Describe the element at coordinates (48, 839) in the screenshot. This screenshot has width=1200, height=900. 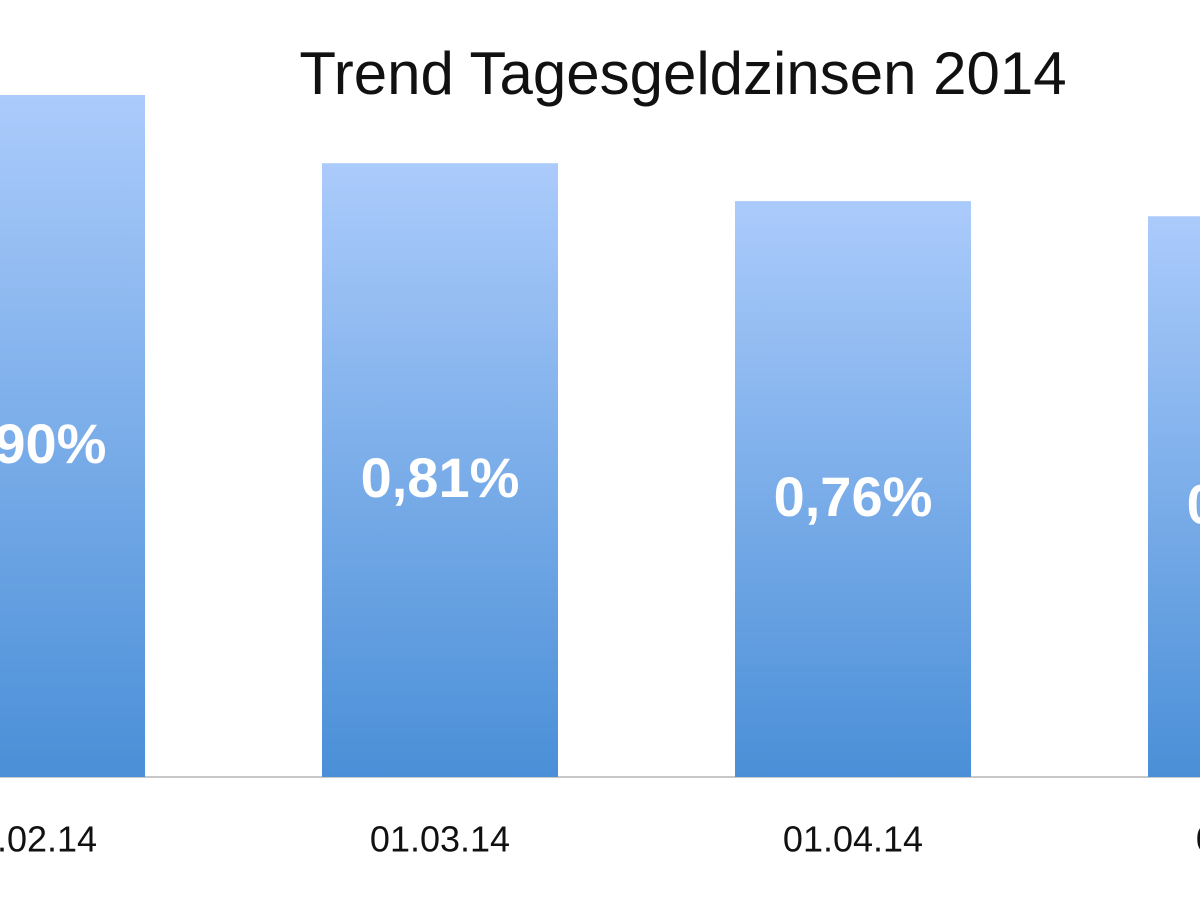
I see `x-tick-label: 01.02.14` at that location.